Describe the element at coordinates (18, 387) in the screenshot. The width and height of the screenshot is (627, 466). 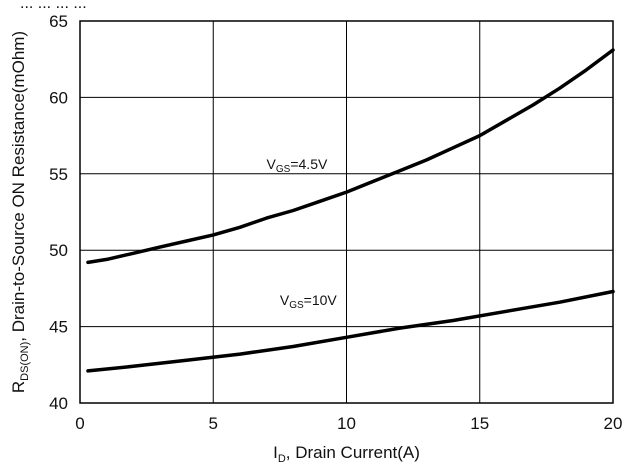
I see `y-axis-label-main: R` at that location.